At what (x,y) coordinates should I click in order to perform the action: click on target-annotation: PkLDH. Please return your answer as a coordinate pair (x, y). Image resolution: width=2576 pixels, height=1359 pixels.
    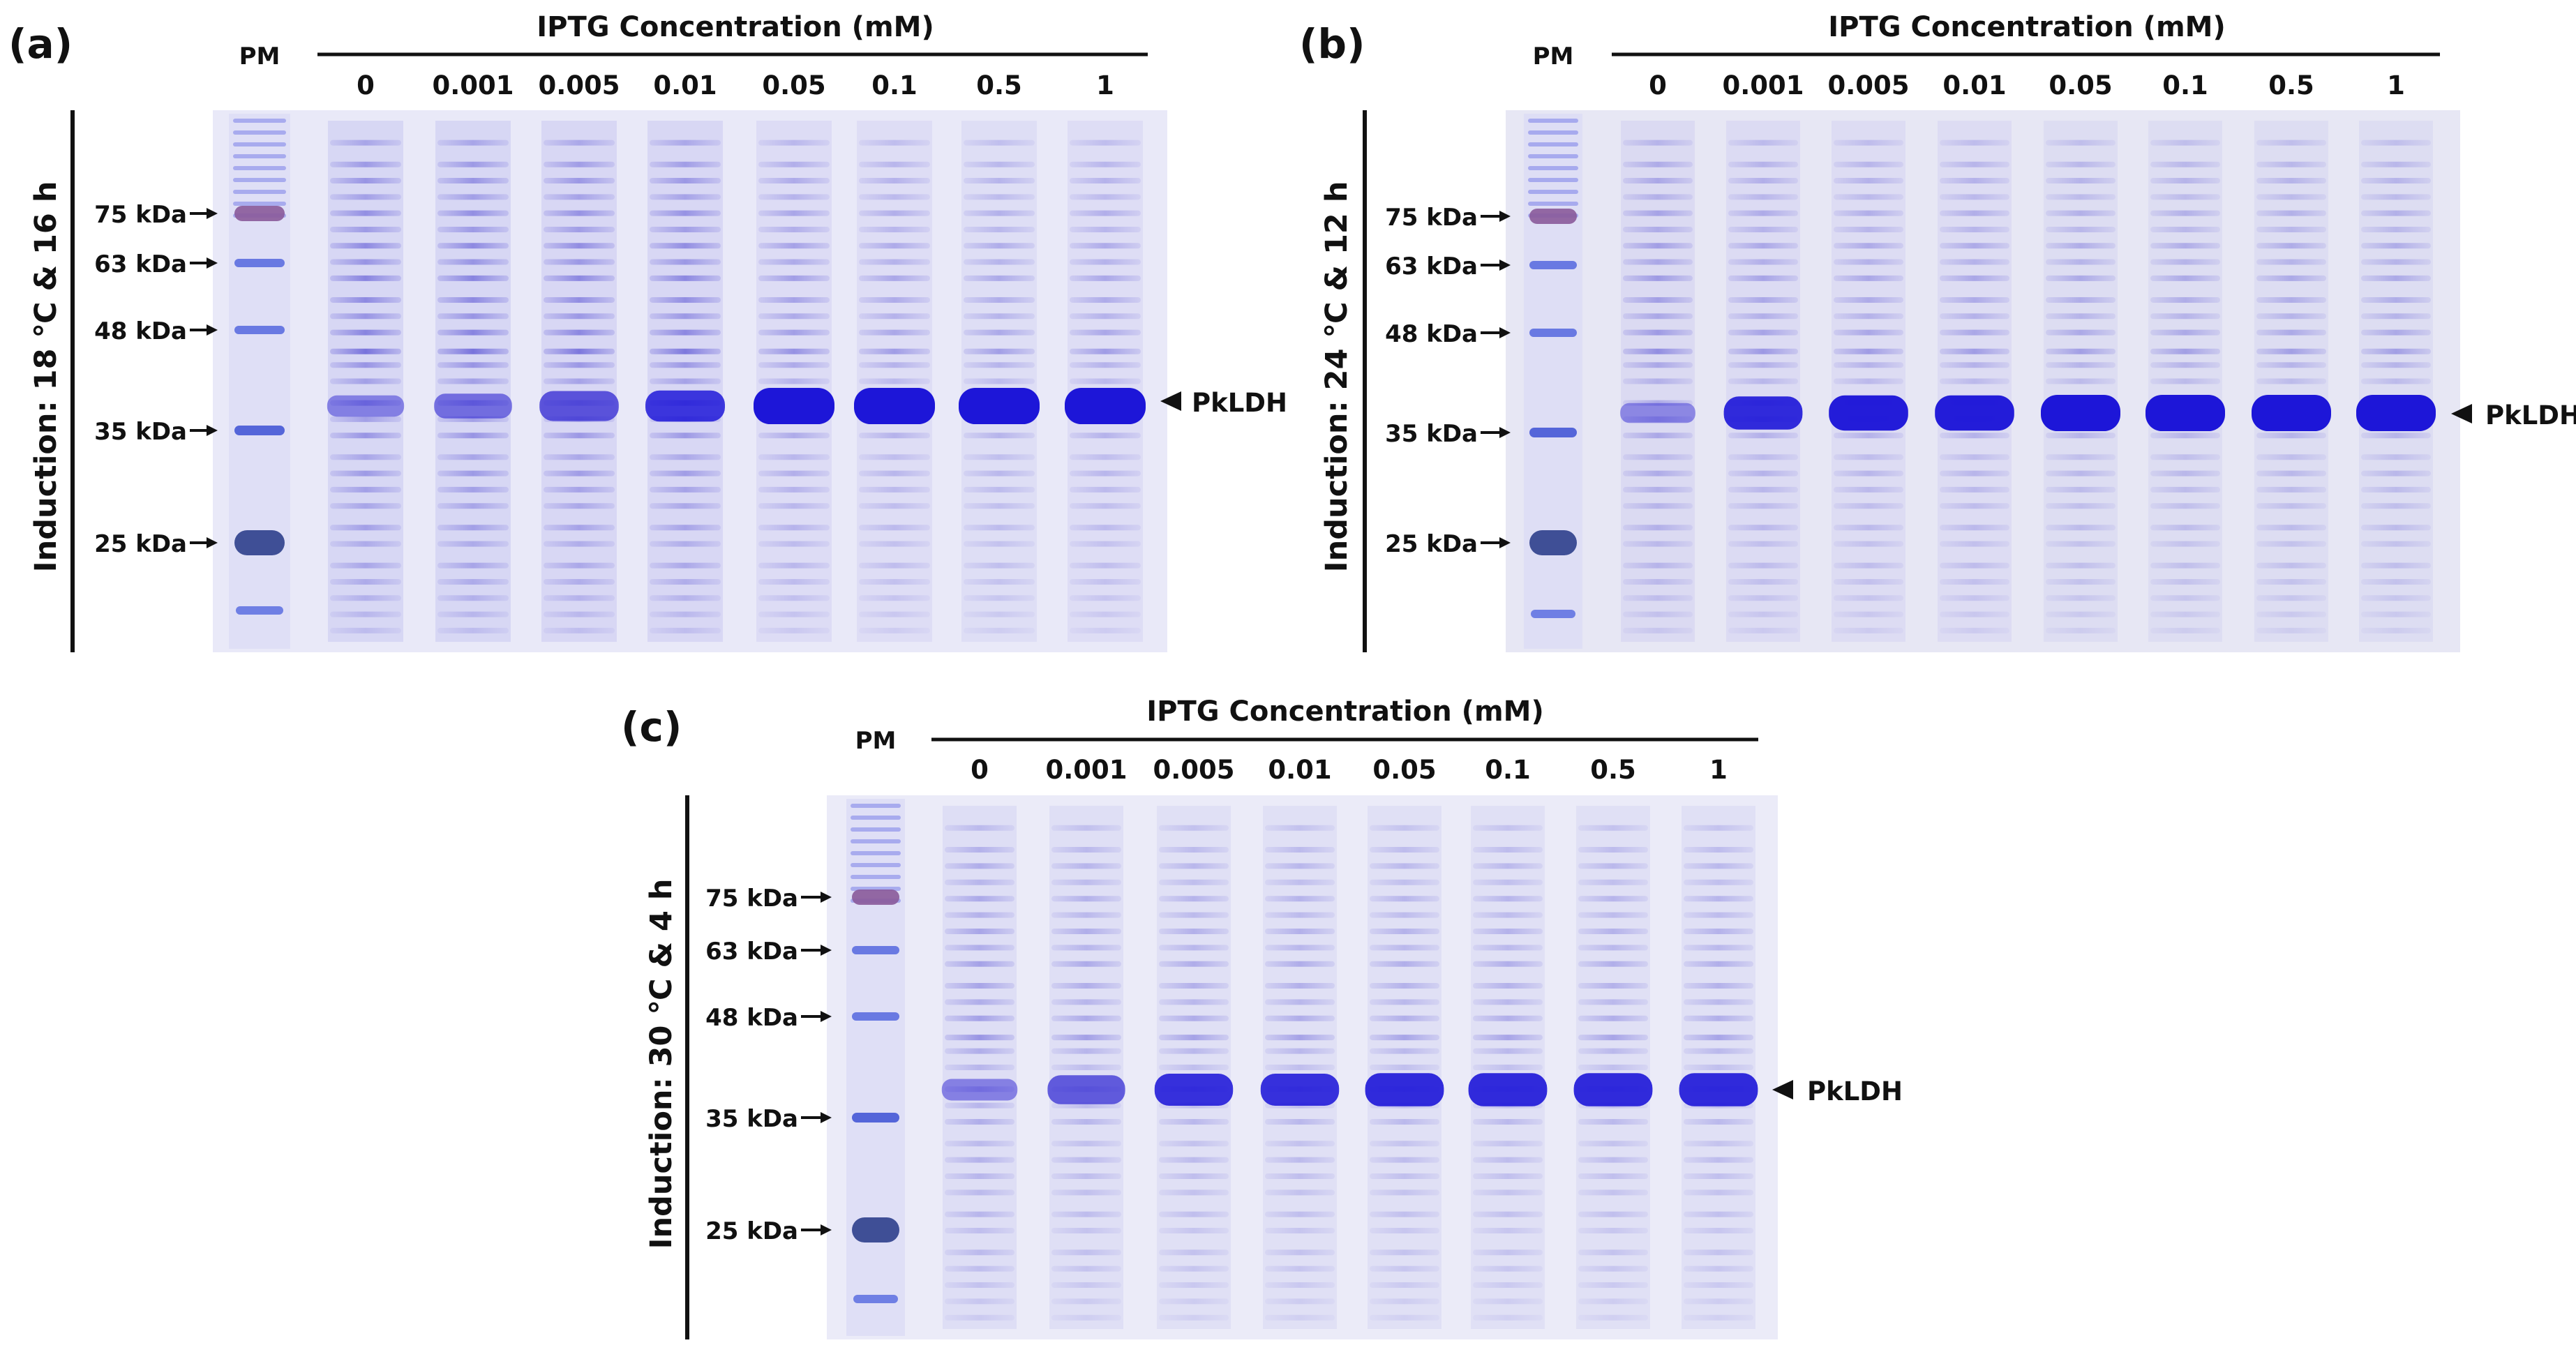
    Looking at the image, I should click on (1223, 403).